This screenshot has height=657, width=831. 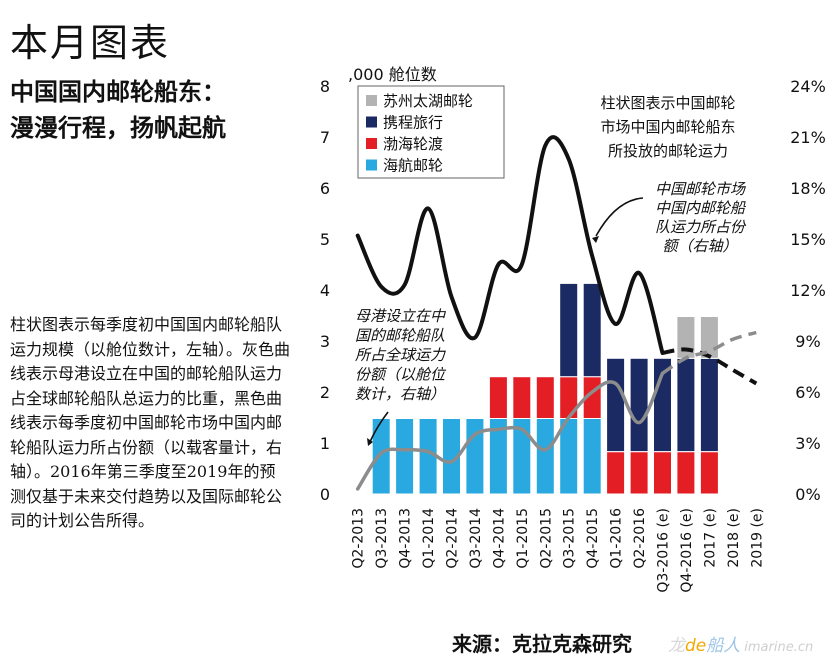 I want to click on black-annotation-arrowhead, so click(x=595, y=239).